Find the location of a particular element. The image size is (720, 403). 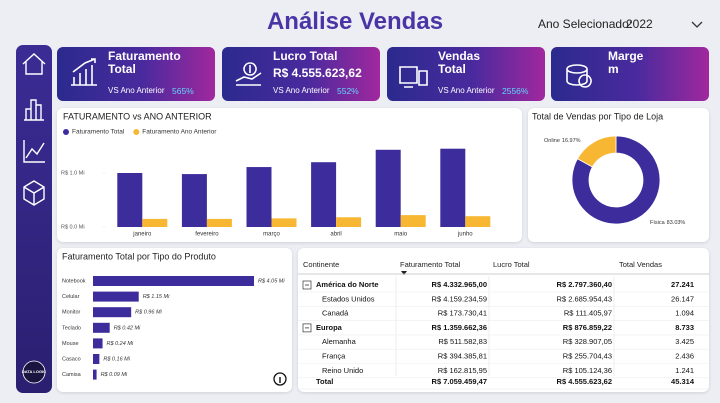

y-tick-label: R$ 1.0 Mi is located at coordinates (73, 173).